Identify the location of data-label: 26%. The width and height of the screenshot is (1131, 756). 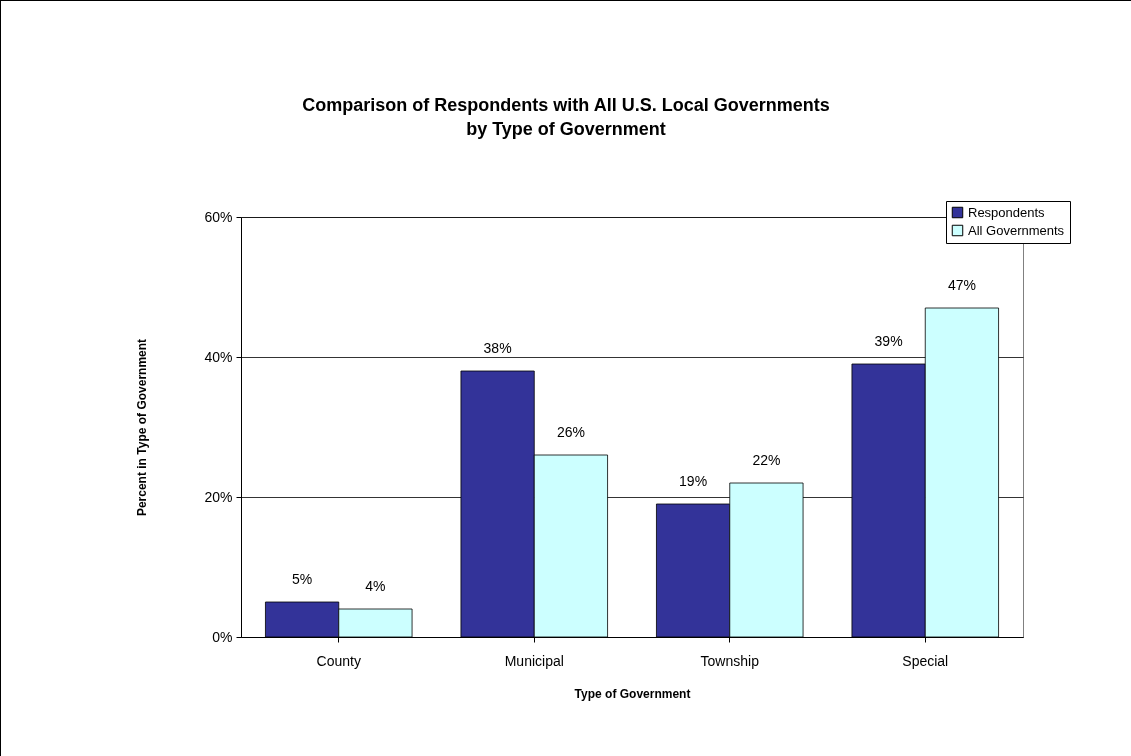
(570, 432).